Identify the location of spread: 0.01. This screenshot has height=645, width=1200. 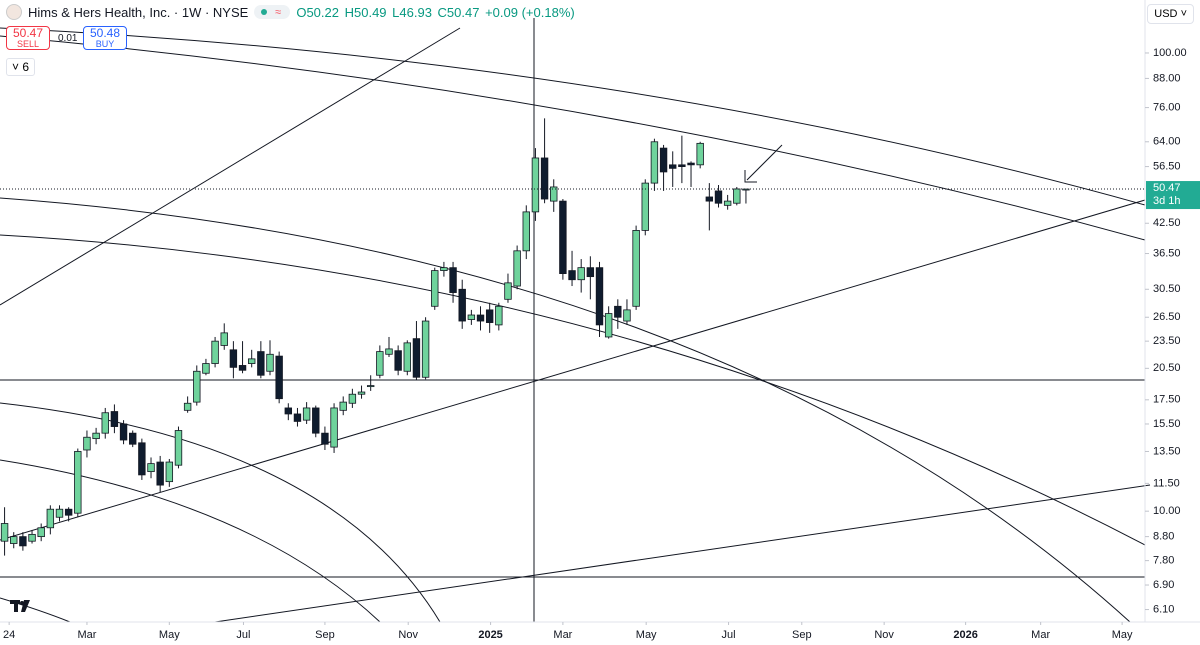
(68, 38).